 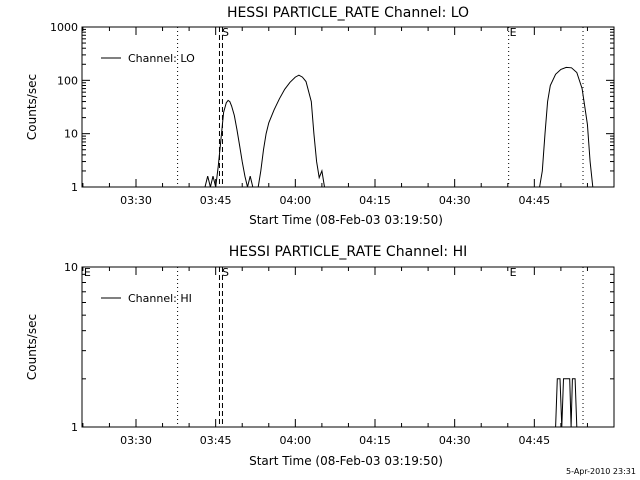 What do you see at coordinates (64, 27) in the screenshot?
I see `y-tick-label: 1000` at bounding box center [64, 27].